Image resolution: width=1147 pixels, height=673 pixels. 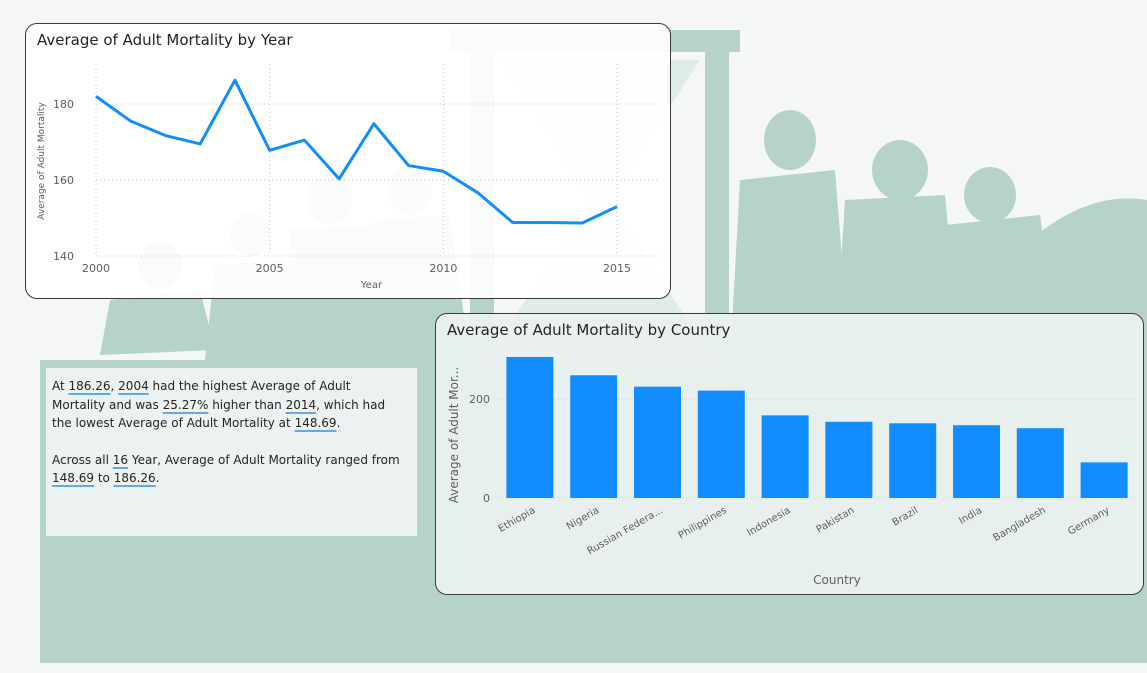 I want to click on narrative-value: 16, so click(x=120, y=459).